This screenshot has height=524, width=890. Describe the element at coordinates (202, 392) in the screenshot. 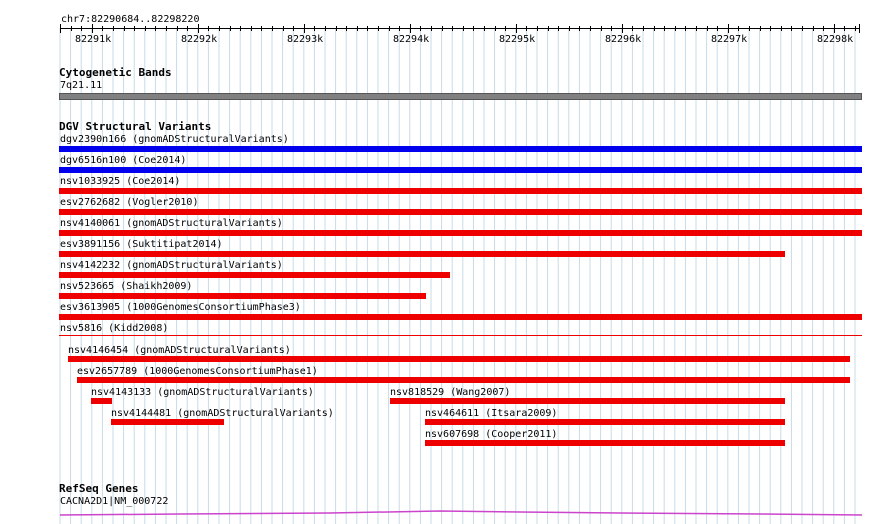

I see `variant-label: nsv4143133 (gnomADStructuralVariants)` at that location.